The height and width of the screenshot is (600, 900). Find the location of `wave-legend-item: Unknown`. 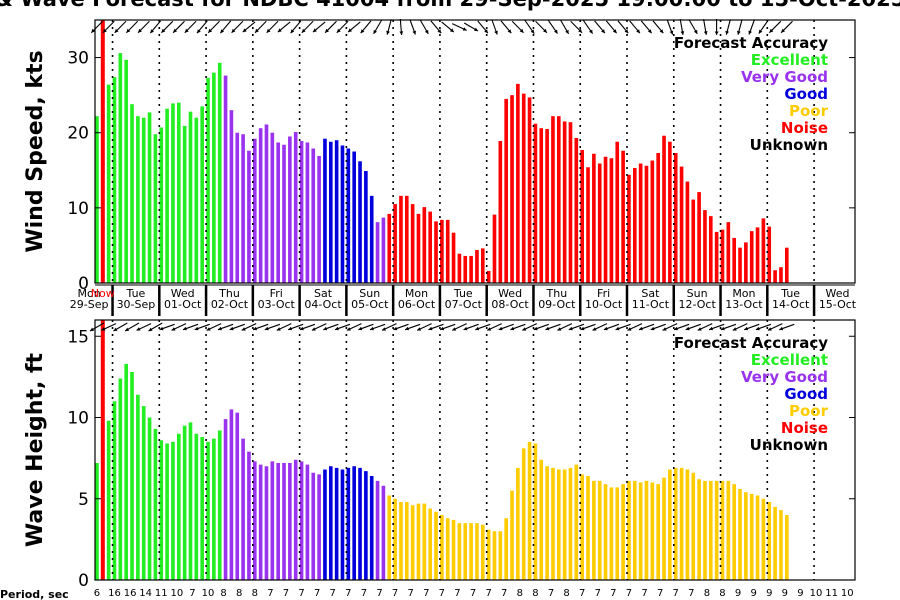

wave-legend-item: Unknown is located at coordinates (789, 445).